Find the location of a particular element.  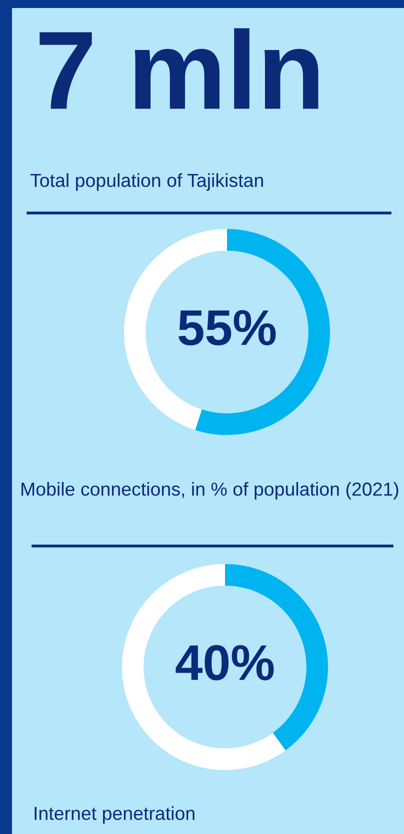

text: Mobile connections, in % of population (2021) is located at coordinates (210, 491).